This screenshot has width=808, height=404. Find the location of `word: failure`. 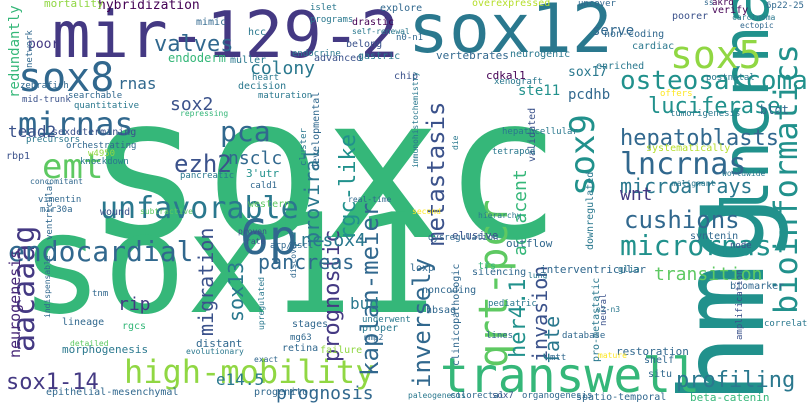

word: failure is located at coordinates (341, 350).